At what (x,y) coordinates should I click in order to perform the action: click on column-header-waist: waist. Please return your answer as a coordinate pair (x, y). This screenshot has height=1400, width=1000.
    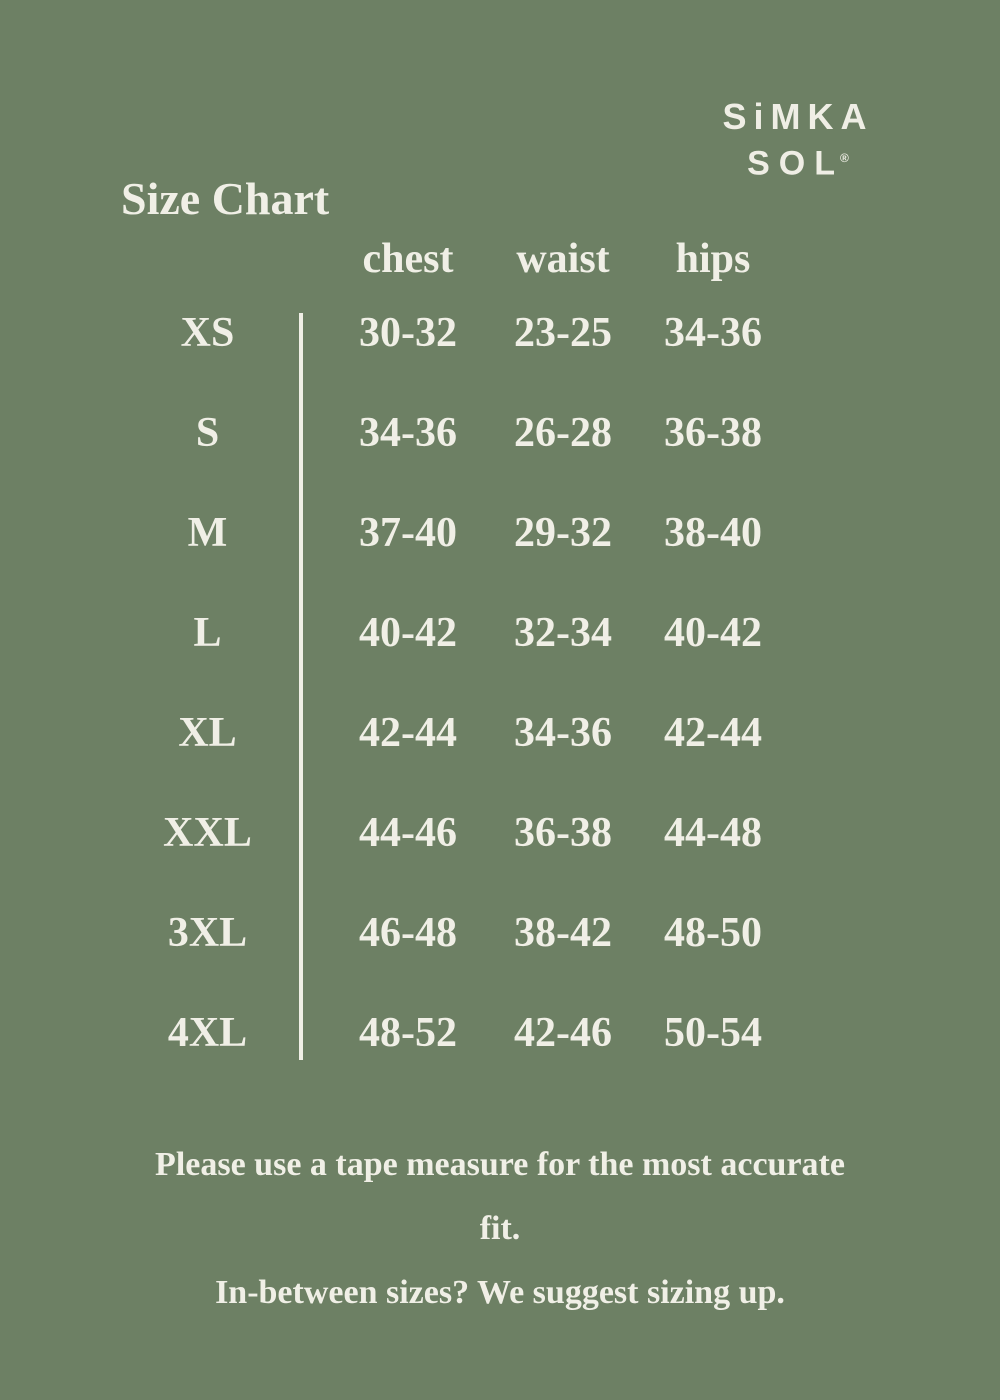
    Looking at the image, I should click on (563, 259).